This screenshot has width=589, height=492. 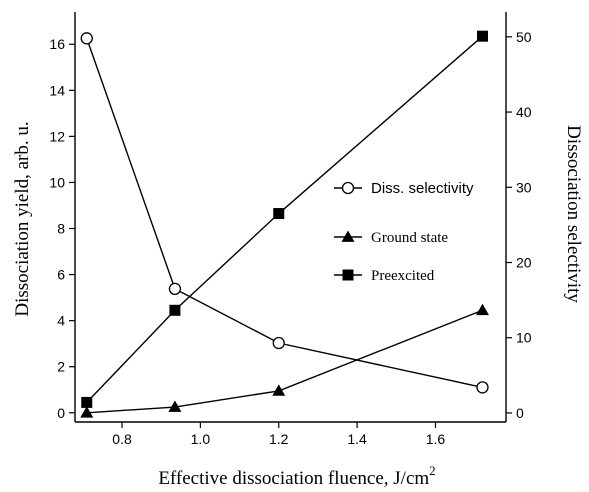 What do you see at coordinates (524, 263) in the screenshot?
I see `y2-tick-label: 20` at bounding box center [524, 263].